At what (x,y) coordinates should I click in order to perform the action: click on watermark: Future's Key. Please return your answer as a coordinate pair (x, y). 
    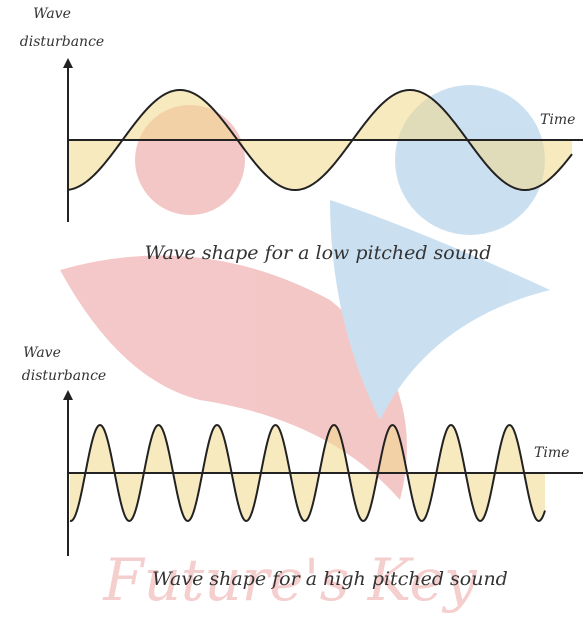
    Looking at the image, I should click on (290, 580).